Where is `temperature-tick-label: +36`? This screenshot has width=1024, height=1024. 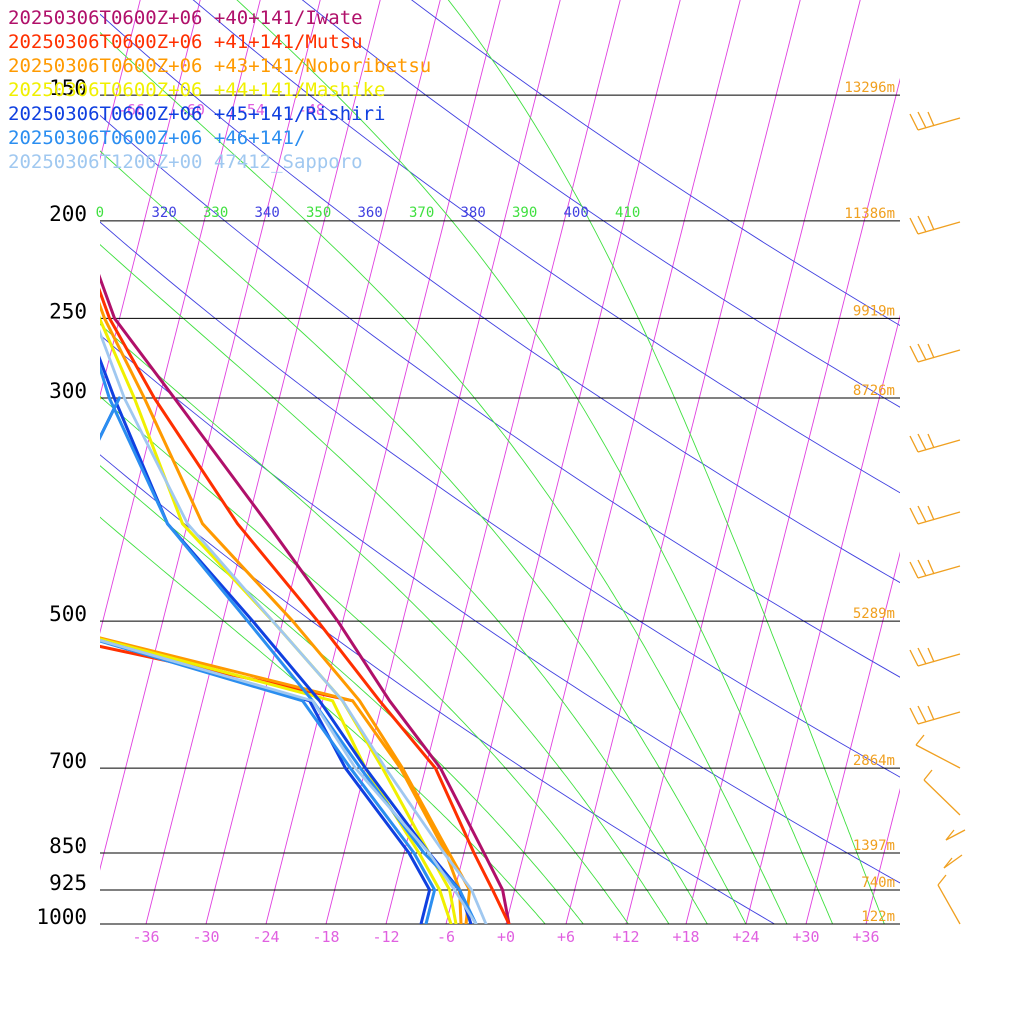 temperature-tick-label: +36 is located at coordinates (865, 937).